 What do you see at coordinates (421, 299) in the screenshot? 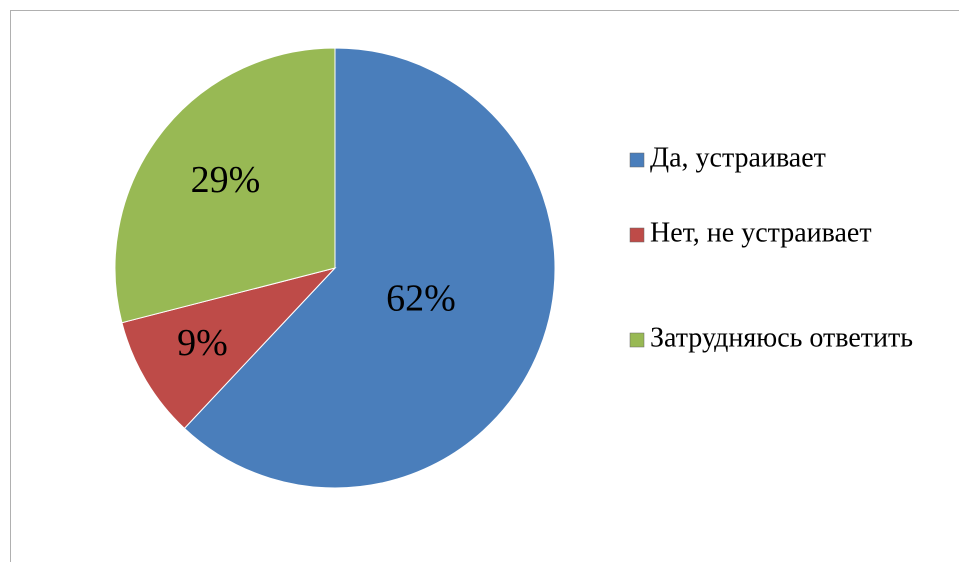
I see `data-label: 62%` at bounding box center [421, 299].